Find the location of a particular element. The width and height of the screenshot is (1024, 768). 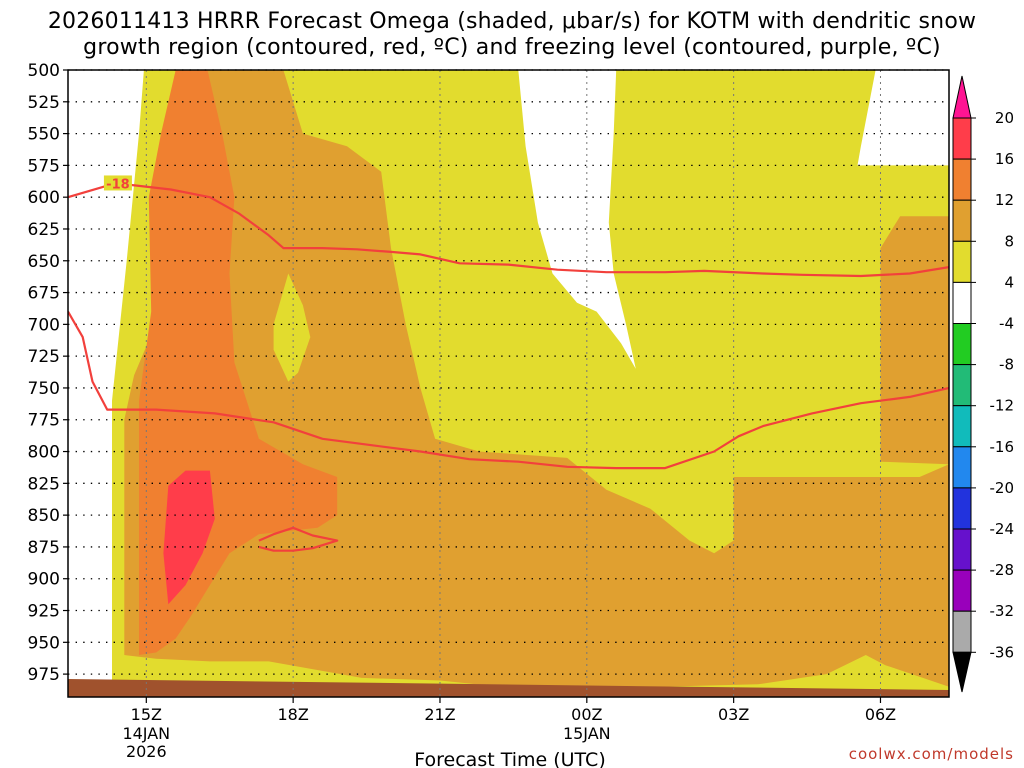

y-tick-label: 525 is located at coordinates (44, 103).